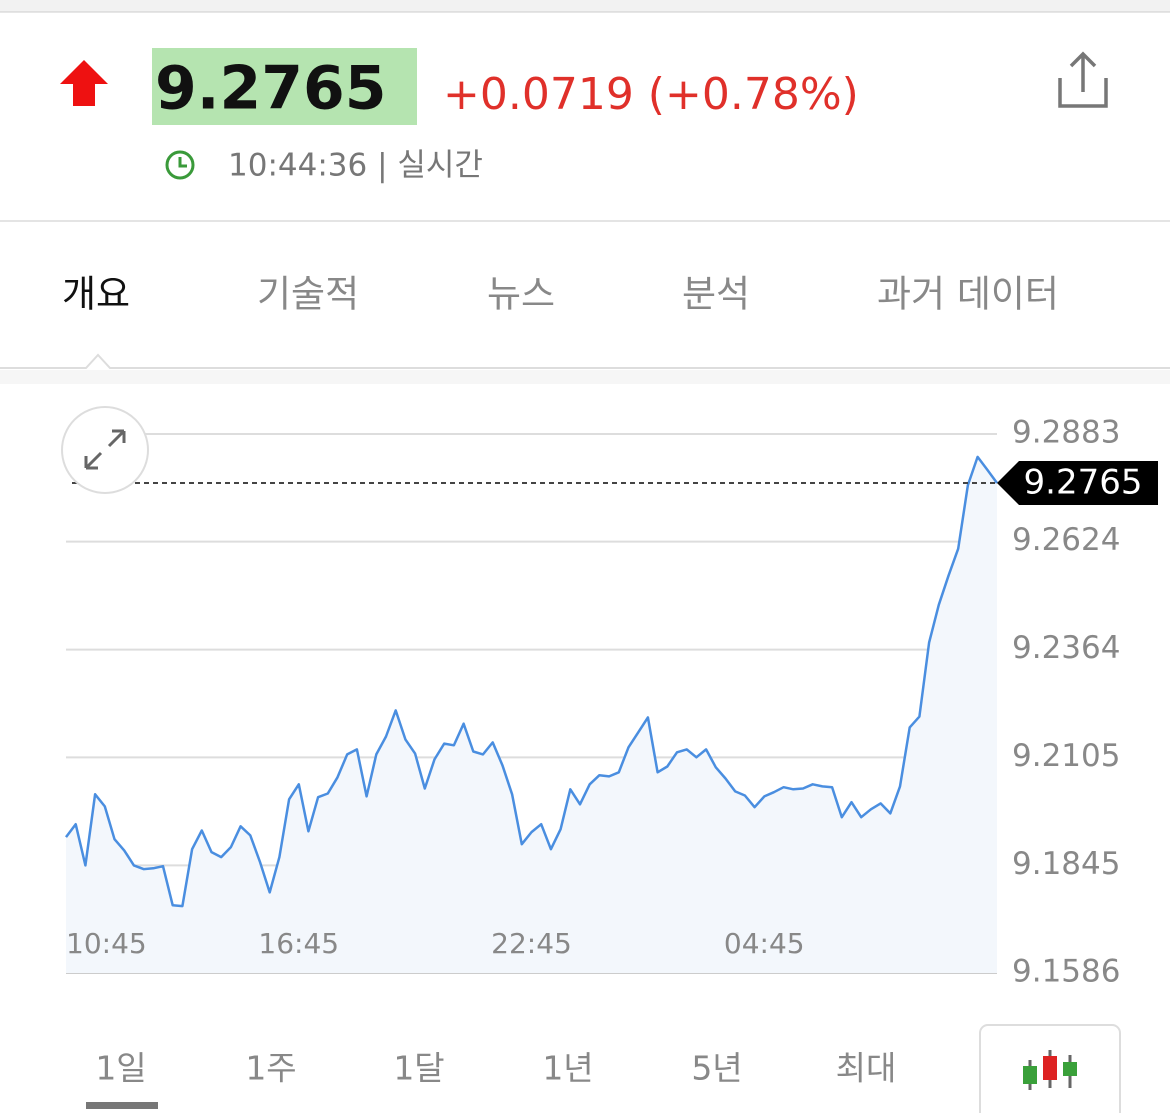  Describe the element at coordinates (968, 294) in the screenshot. I see `tab: 과거 데이터` at that location.